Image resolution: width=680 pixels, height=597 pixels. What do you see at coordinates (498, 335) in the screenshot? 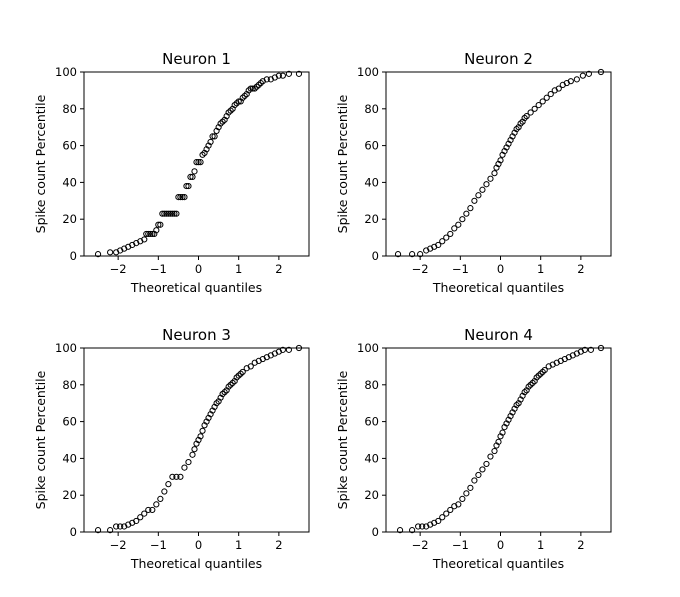
I see `subplot-title: Neuron 4` at bounding box center [498, 335].